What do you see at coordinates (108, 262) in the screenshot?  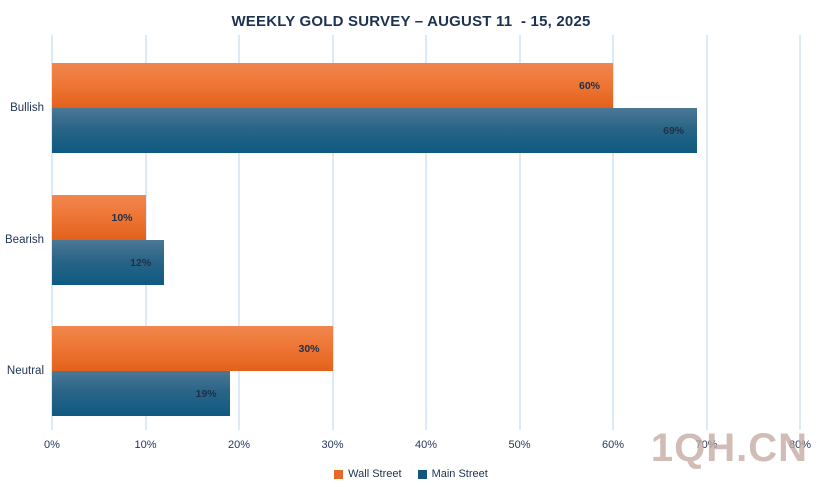 I see `bar-main-street-bearish: 12%` at bounding box center [108, 262].